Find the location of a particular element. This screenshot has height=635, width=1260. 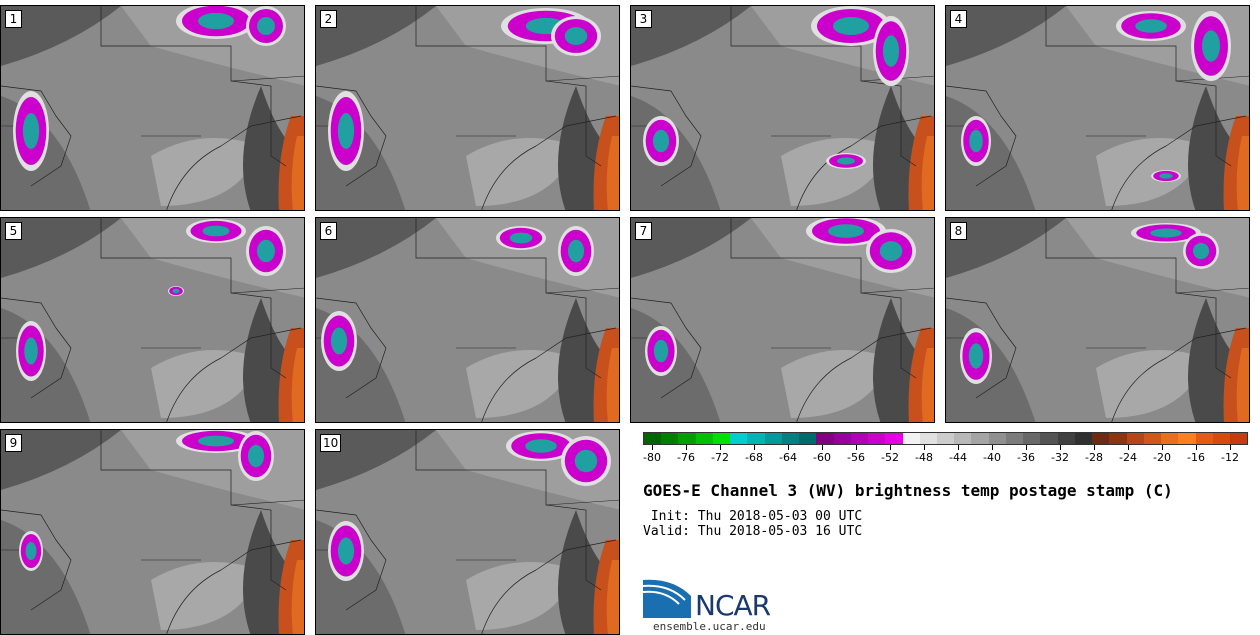

panel-number: 4 is located at coordinates (958, 19).